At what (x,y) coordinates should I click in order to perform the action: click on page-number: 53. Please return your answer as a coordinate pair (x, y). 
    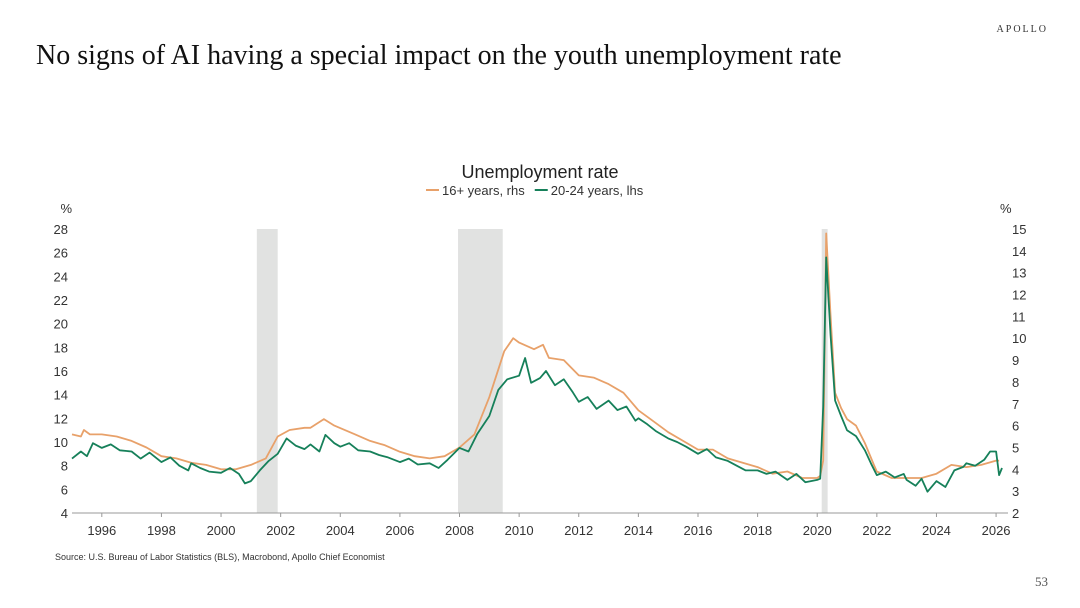
    Looking at the image, I should click on (1041, 581).